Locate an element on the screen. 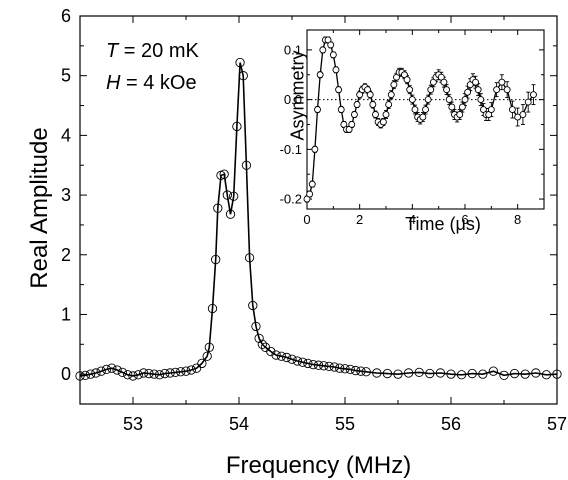 The image size is (568, 480). inset-y-tick-label: -0.1 is located at coordinates (291, 149).